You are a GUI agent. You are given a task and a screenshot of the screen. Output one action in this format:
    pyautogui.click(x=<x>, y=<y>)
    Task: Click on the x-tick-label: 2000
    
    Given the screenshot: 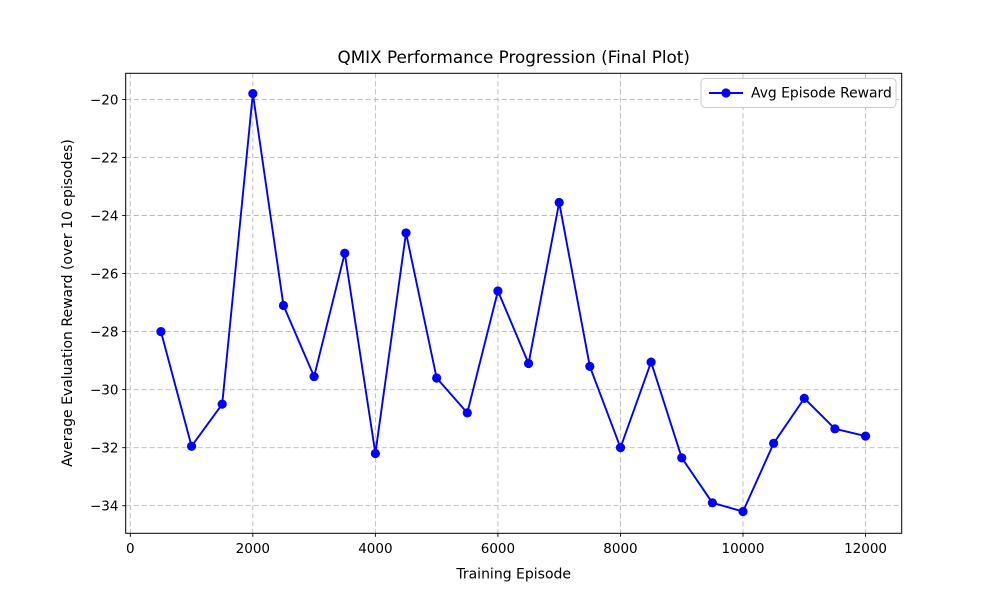 What is the action you would take?
    pyautogui.click(x=253, y=549)
    